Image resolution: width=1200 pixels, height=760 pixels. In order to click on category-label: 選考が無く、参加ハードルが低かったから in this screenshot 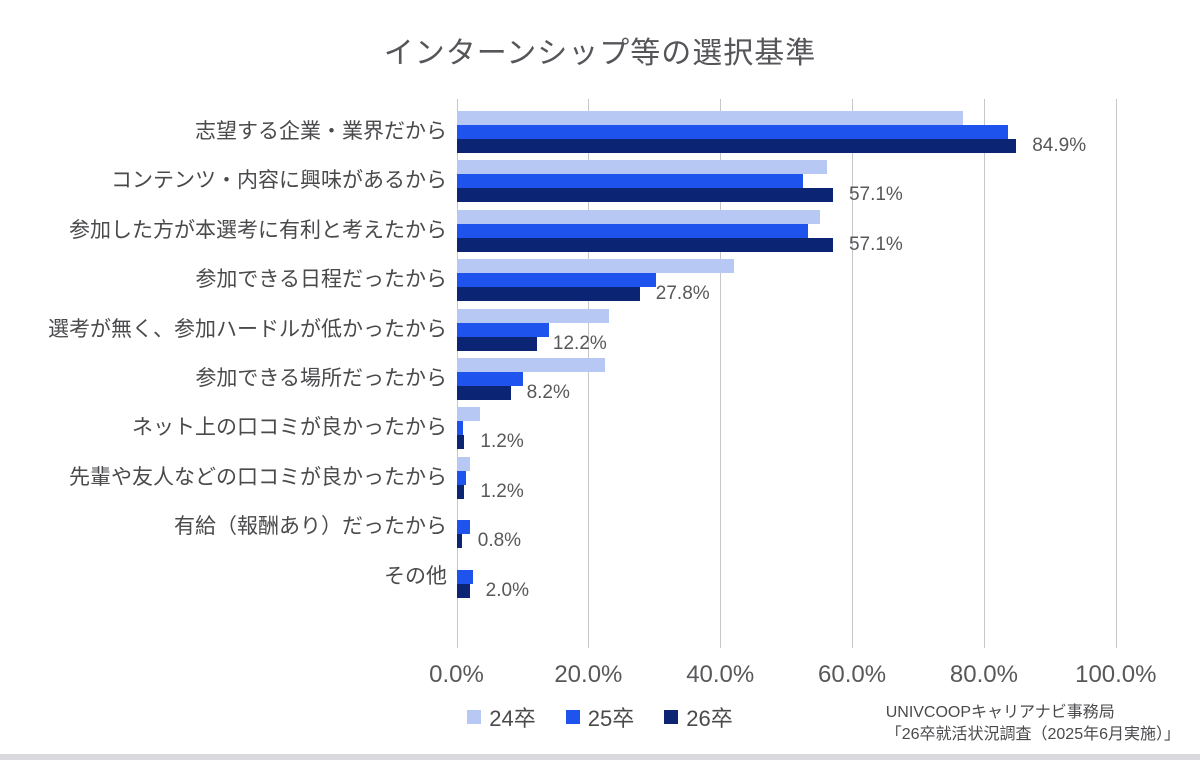, I will do `click(247, 329)`.